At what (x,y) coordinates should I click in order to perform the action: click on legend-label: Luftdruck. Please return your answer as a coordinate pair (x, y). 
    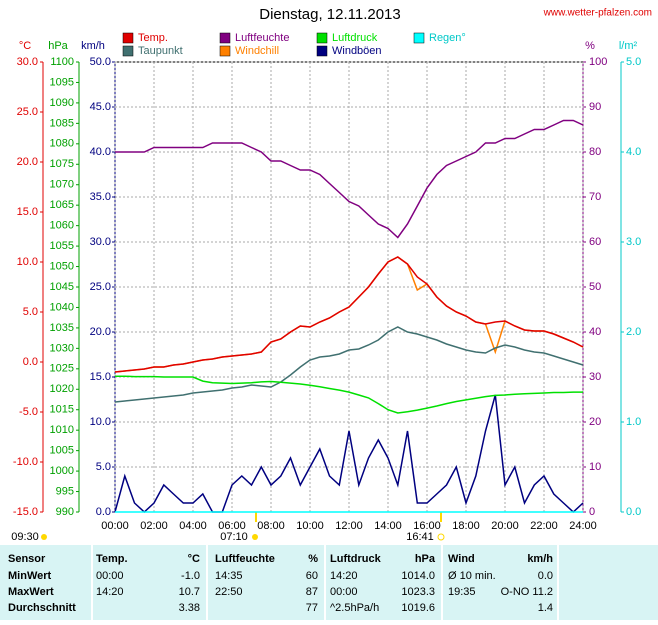
    Looking at the image, I should click on (355, 38).